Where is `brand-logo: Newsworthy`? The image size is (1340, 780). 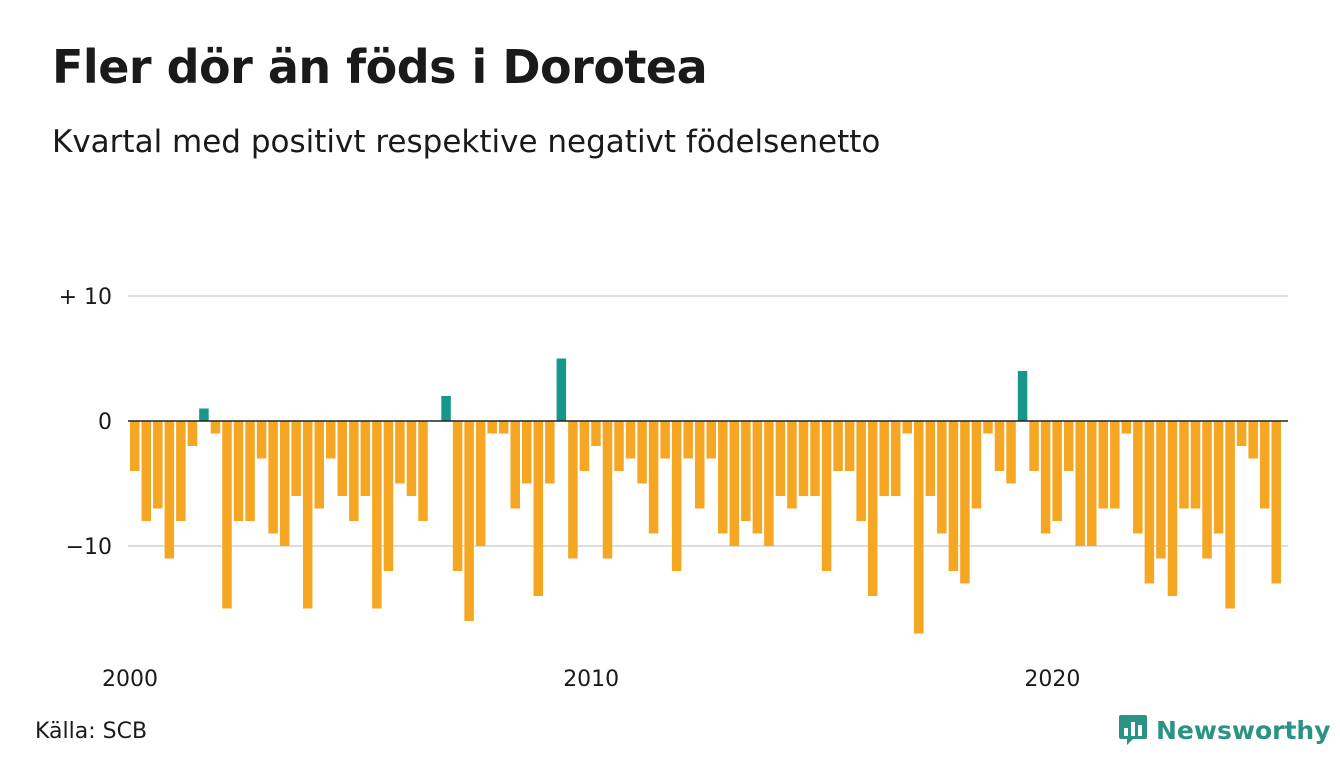
brand-logo: Newsworthy is located at coordinates (1224, 730).